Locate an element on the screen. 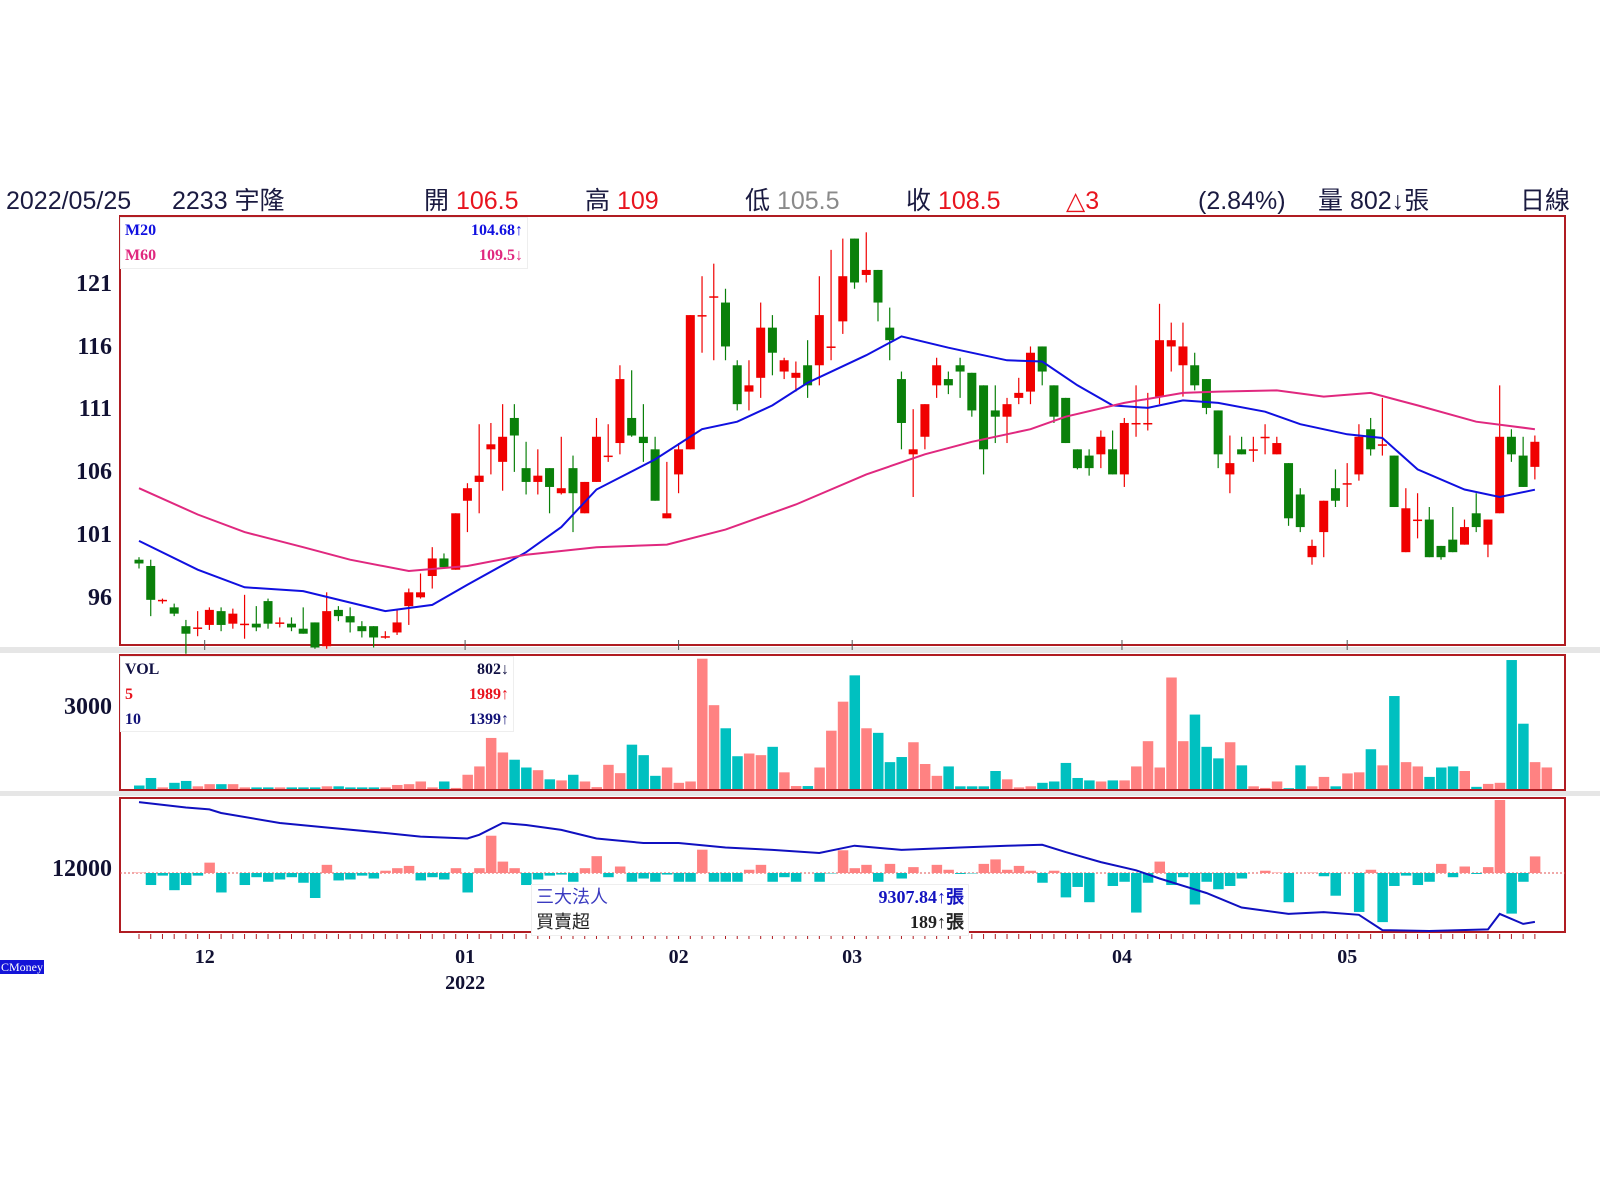 The image size is (1600, 1200). panel-separator is located at coordinates (800, 650).